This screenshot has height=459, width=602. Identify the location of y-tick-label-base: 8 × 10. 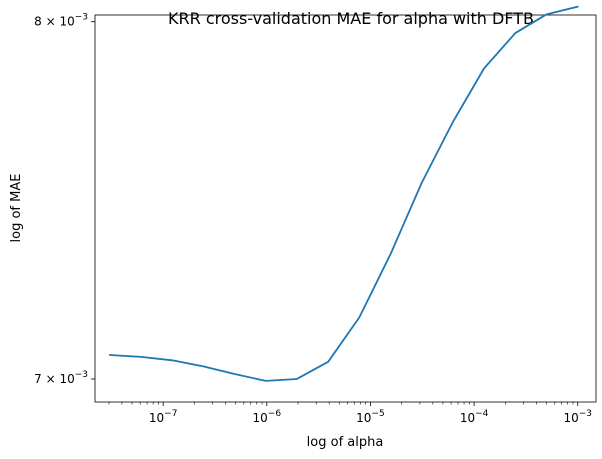
(54, 22).